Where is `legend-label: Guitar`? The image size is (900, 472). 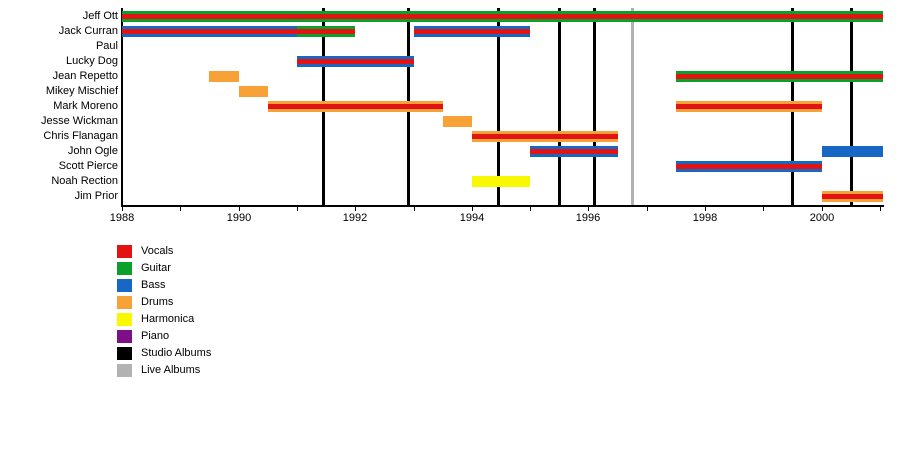 legend-label: Guitar is located at coordinates (156, 268).